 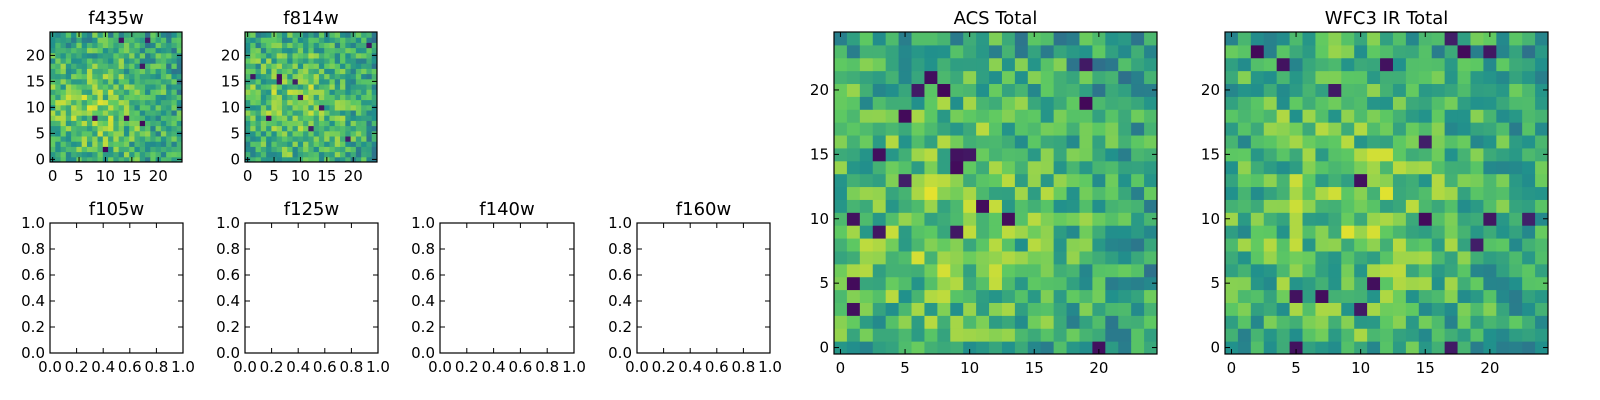 What do you see at coordinates (824, 348) in the screenshot?
I see `y-tick-label: 0` at bounding box center [824, 348].